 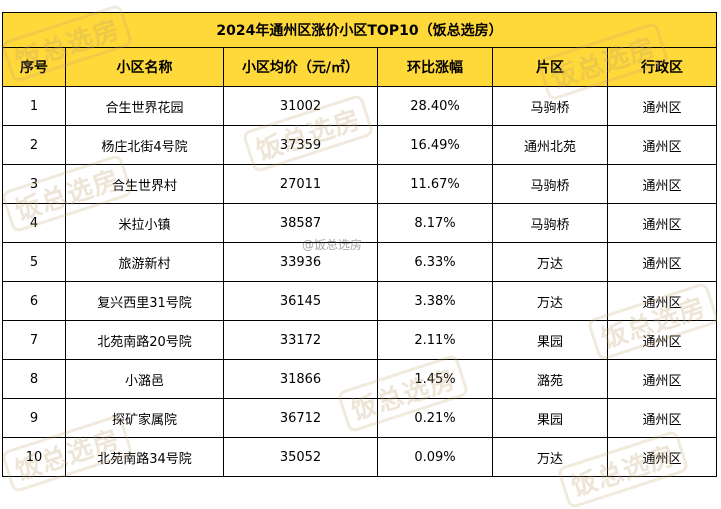 What do you see at coordinates (144, 223) in the screenshot?
I see `cell-community-name: 米拉小镇` at bounding box center [144, 223].